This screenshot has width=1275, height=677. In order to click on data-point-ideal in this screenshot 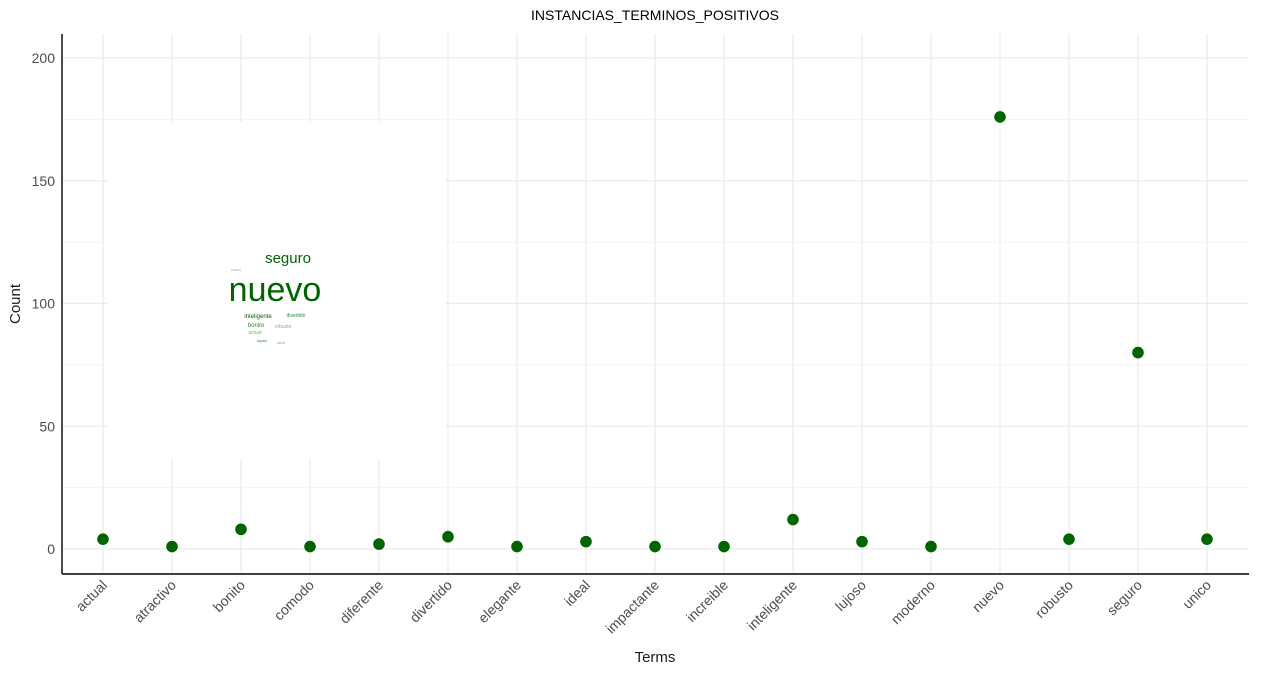, I will do `click(586, 541)`.